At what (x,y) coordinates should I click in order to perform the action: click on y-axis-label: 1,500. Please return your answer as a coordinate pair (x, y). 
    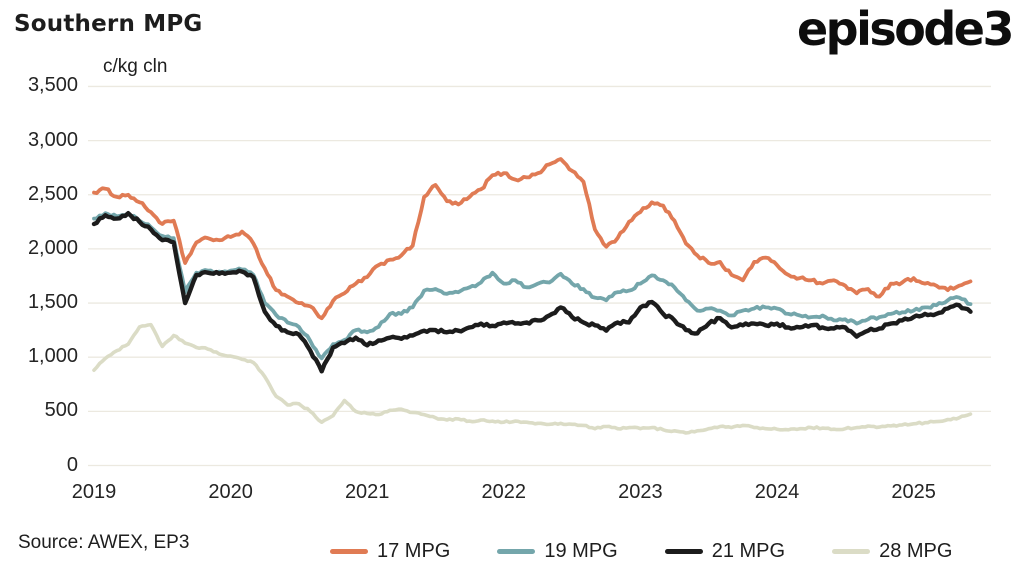
    Looking at the image, I should click on (52, 302).